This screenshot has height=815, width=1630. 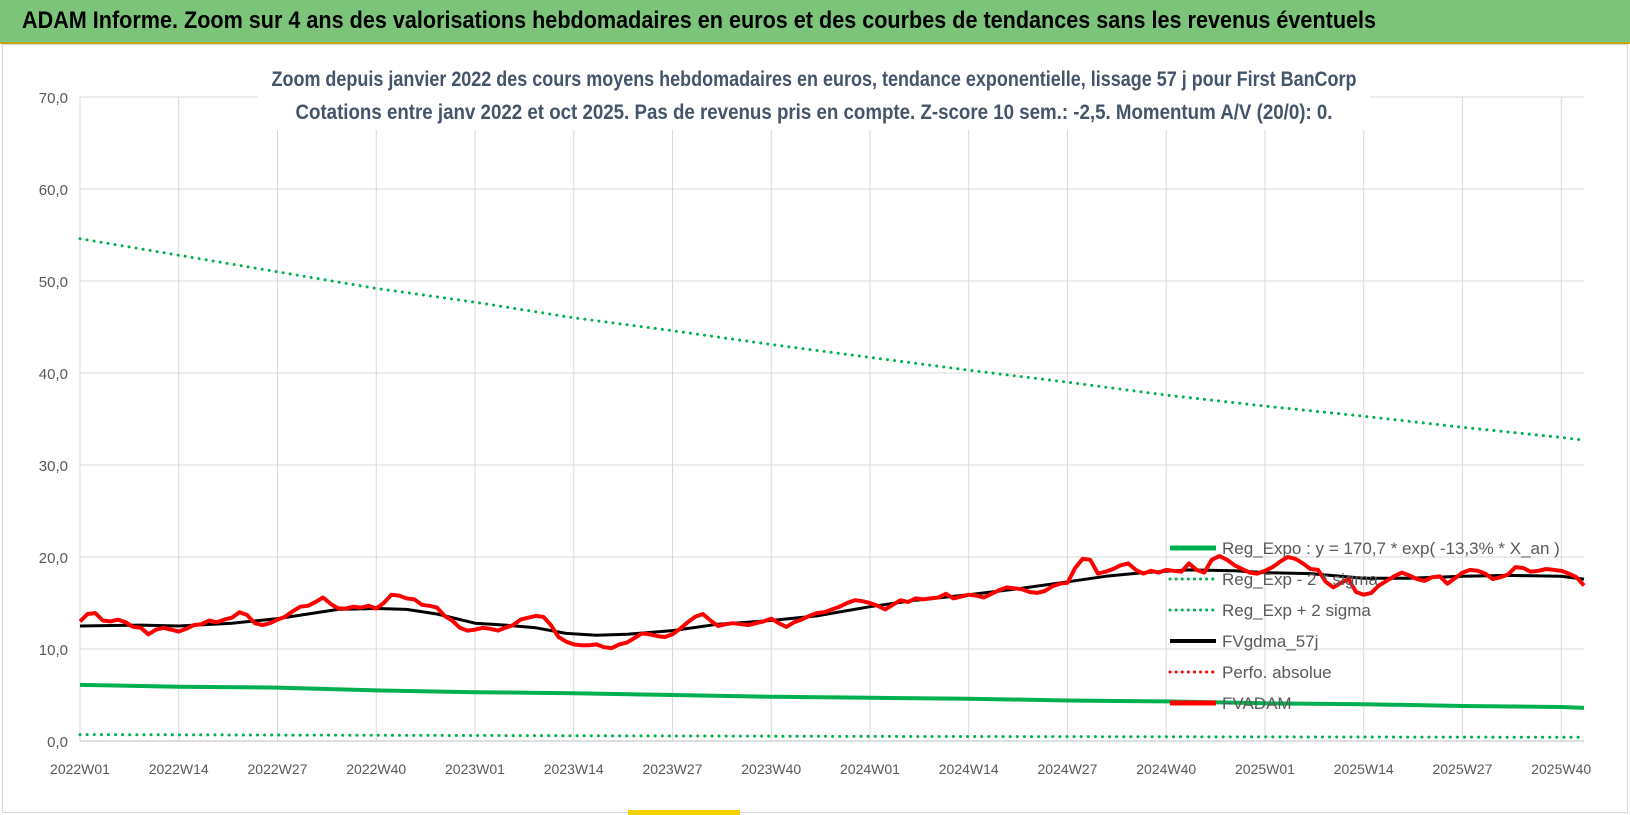 I want to click on y-tick-label: 20,0, so click(x=53, y=558).